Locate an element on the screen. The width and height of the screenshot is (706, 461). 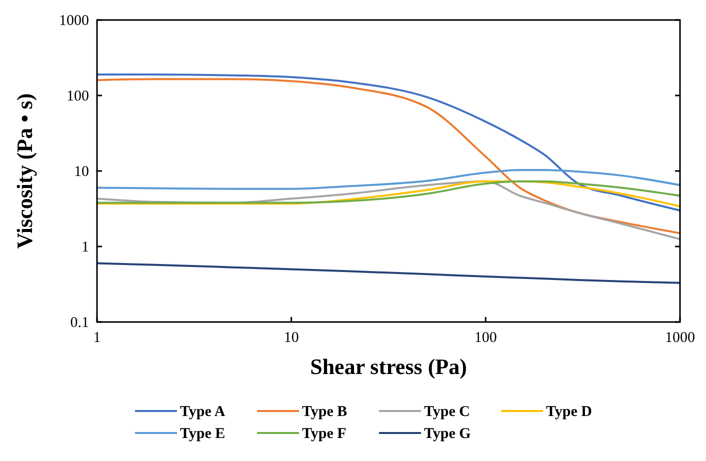
y-tick-label: 100 is located at coordinates (77, 96).